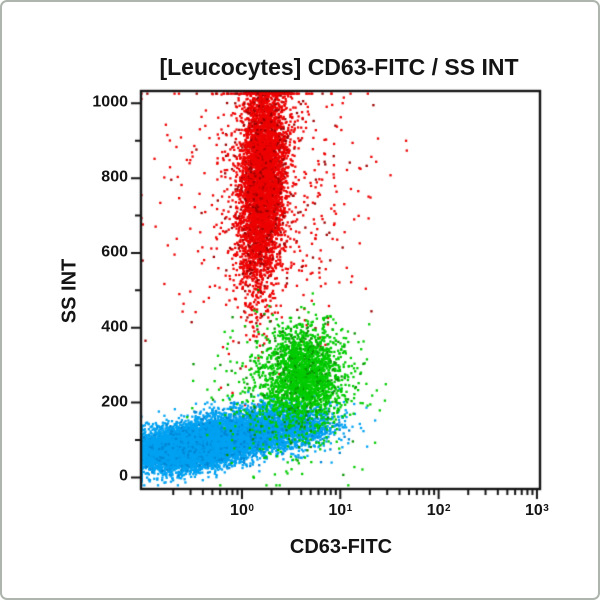  I want to click on y-tick-label: 800, so click(114, 177).